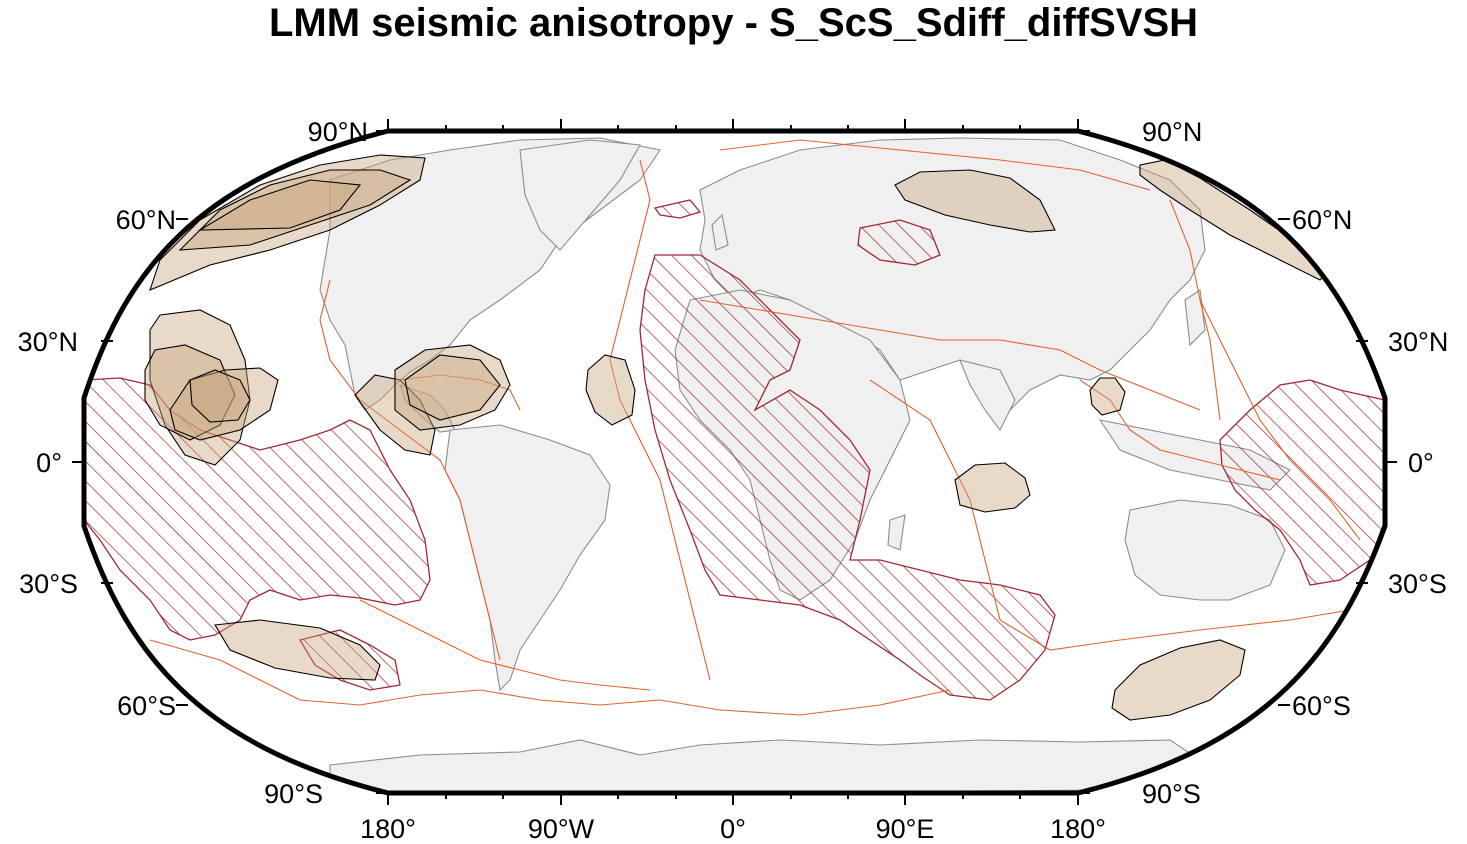  Describe the element at coordinates (1418, 342) in the screenshot. I see `lat-label-right-30n: 30°N` at that location.